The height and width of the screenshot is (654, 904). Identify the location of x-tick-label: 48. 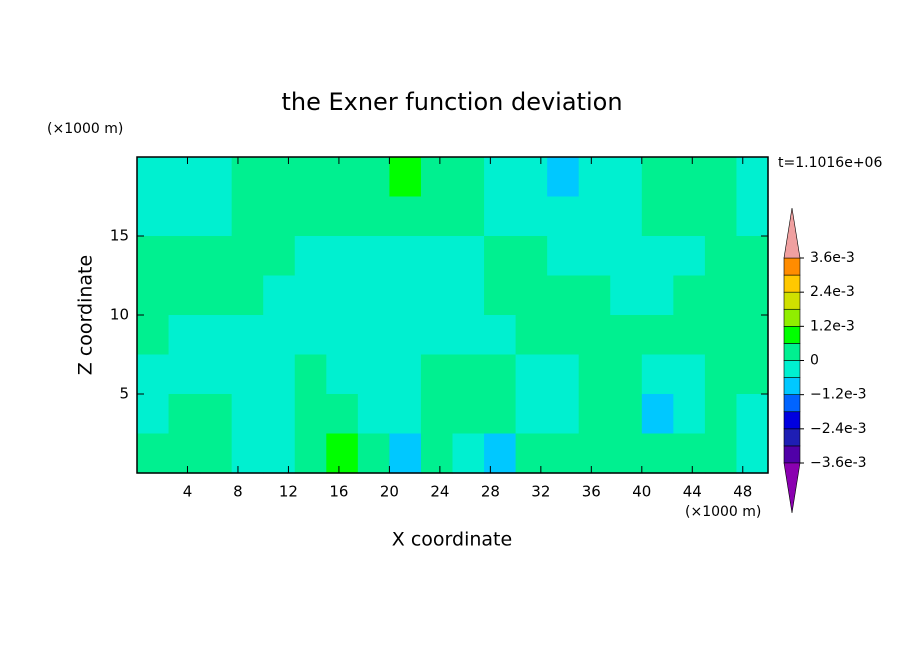
(742, 492).